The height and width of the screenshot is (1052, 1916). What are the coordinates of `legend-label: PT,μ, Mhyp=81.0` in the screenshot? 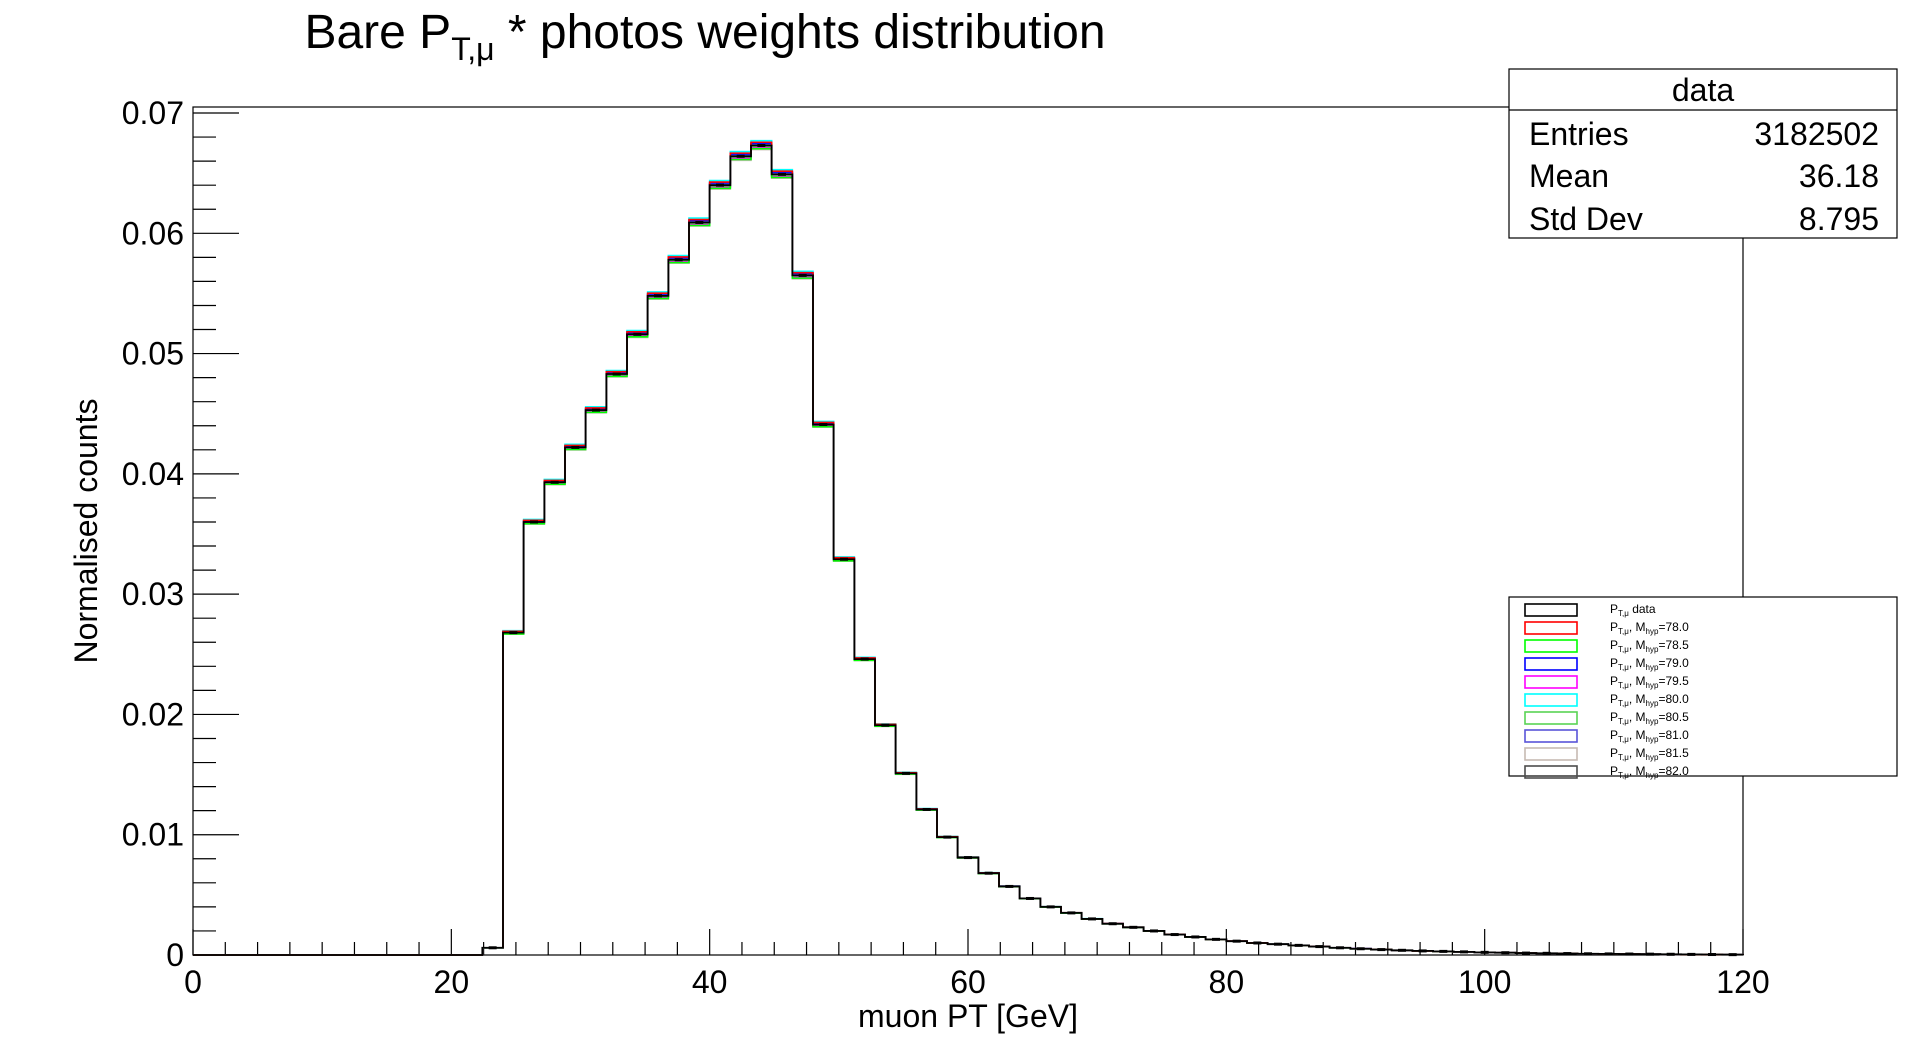 It's located at (1649, 736).